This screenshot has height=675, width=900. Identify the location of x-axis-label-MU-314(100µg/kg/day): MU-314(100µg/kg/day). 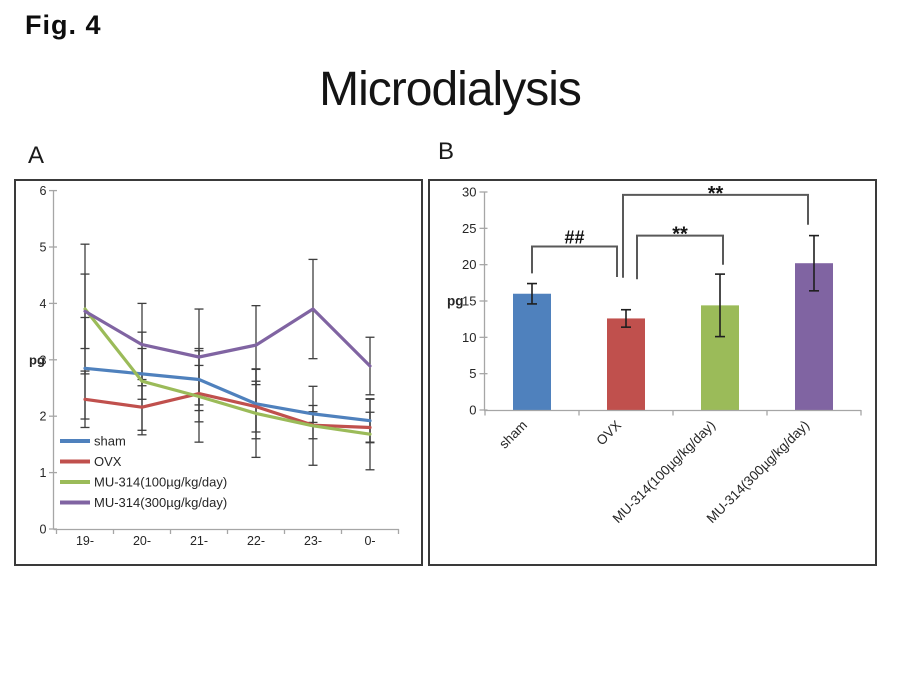
(664, 472).